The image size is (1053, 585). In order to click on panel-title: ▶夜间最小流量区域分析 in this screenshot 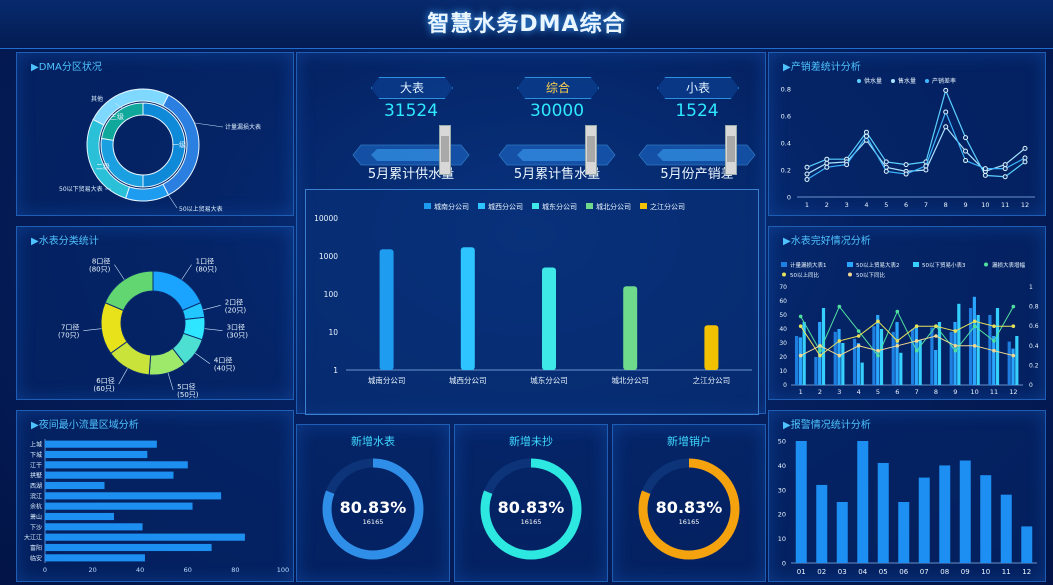, I will do `click(85, 425)`.